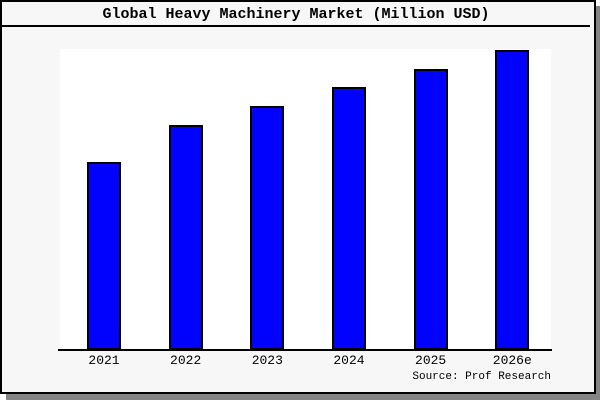 The width and height of the screenshot is (600, 400). I want to click on bar-2022, so click(185, 237).